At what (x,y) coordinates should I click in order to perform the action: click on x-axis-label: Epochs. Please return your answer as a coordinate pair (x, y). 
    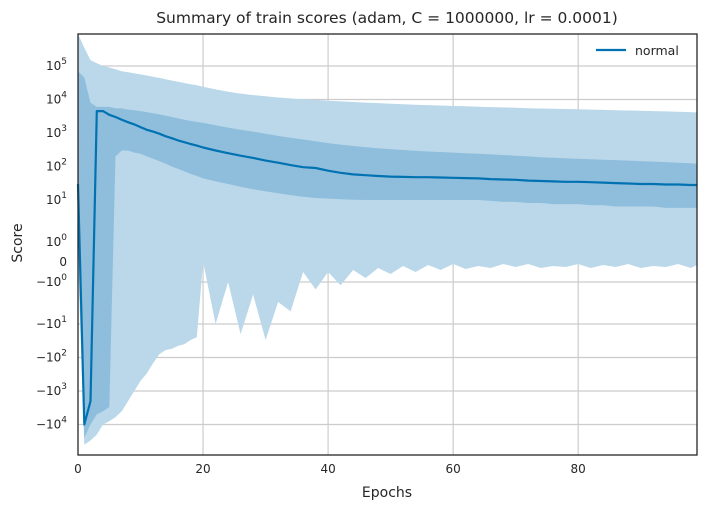
    Looking at the image, I should click on (387, 493).